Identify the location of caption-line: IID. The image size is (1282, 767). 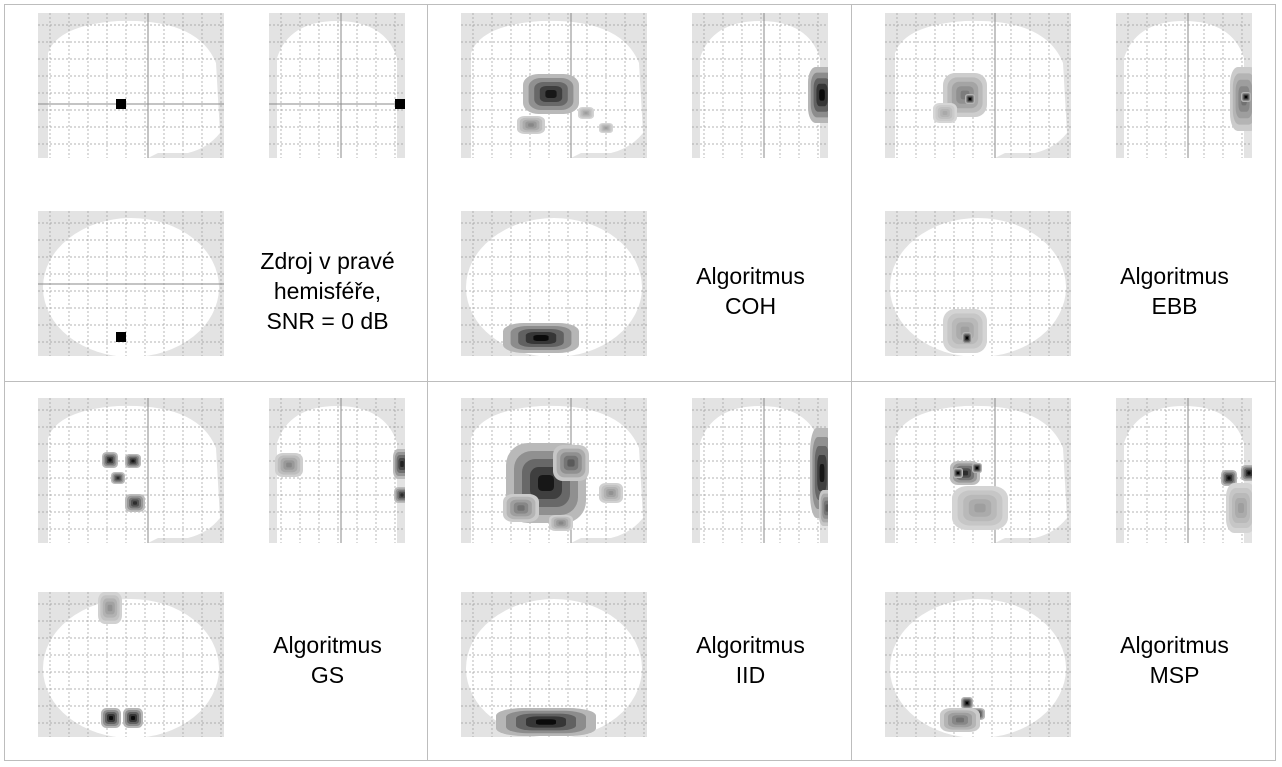
(750, 675).